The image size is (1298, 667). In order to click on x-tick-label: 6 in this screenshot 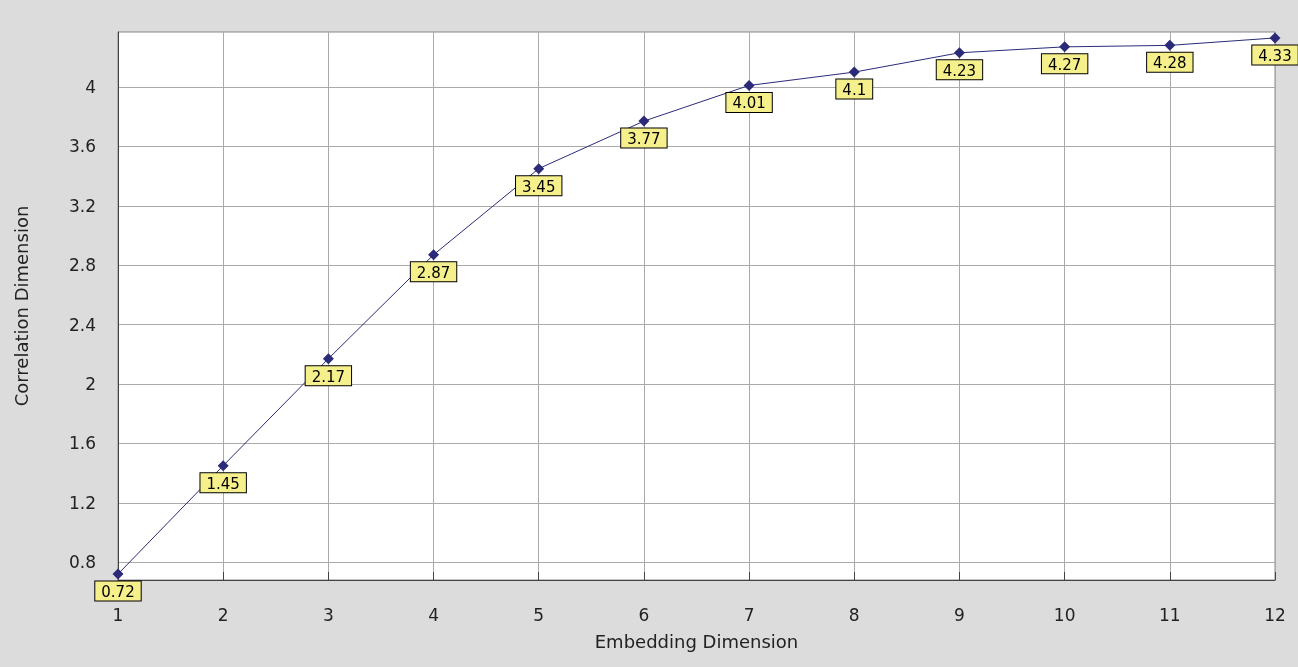, I will do `click(644, 614)`.